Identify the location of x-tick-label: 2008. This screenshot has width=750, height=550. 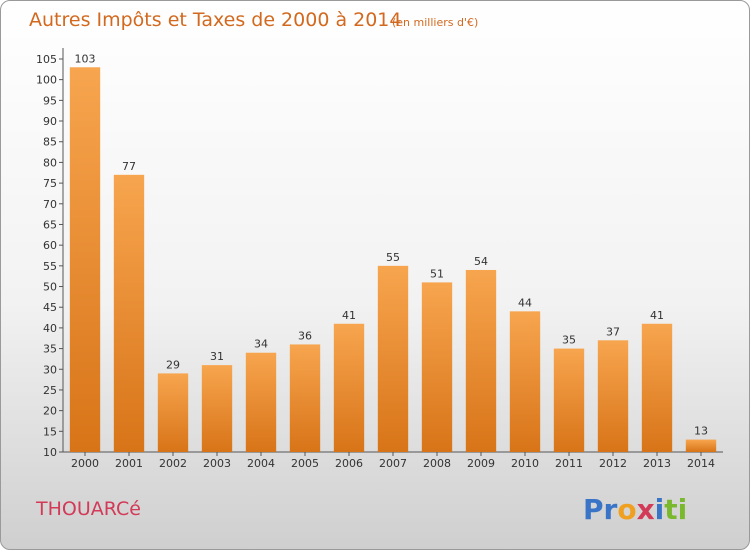
(437, 463).